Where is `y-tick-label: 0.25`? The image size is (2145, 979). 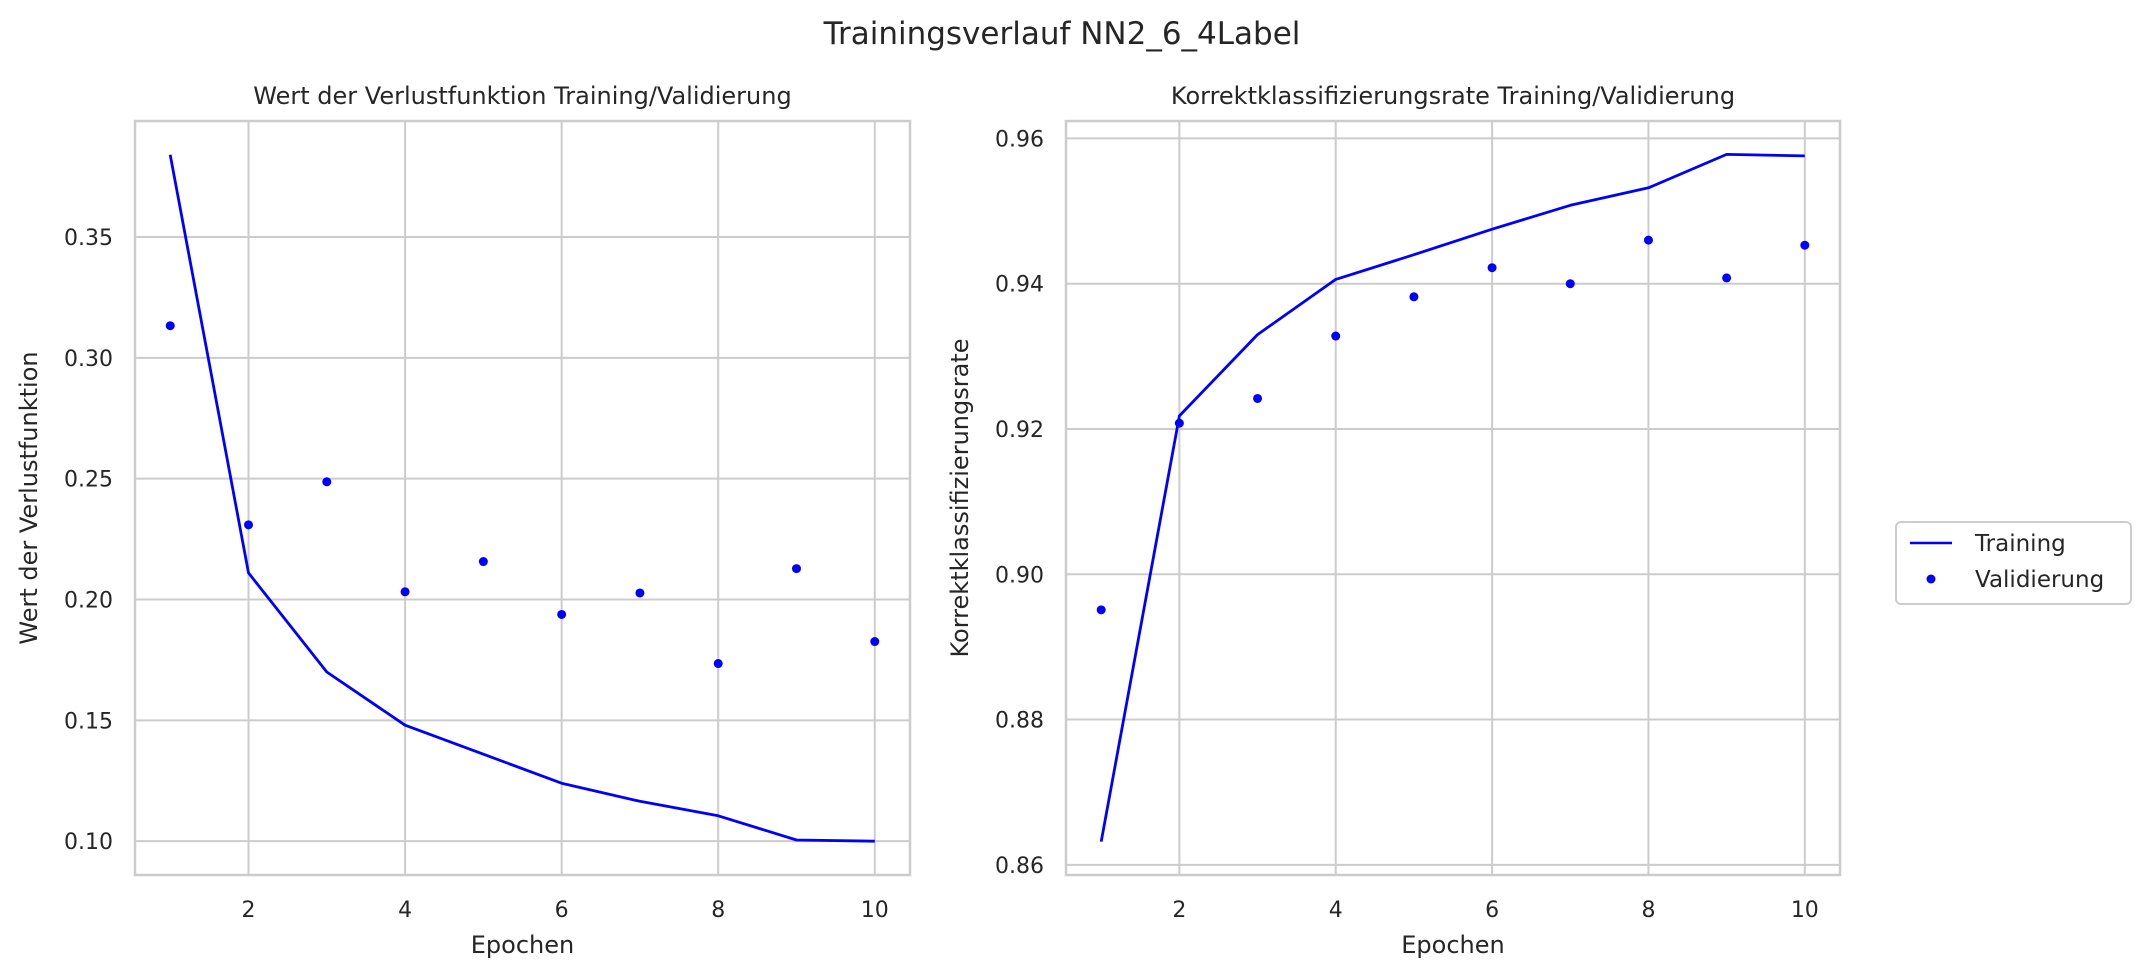
y-tick-label: 0.25 is located at coordinates (88, 480).